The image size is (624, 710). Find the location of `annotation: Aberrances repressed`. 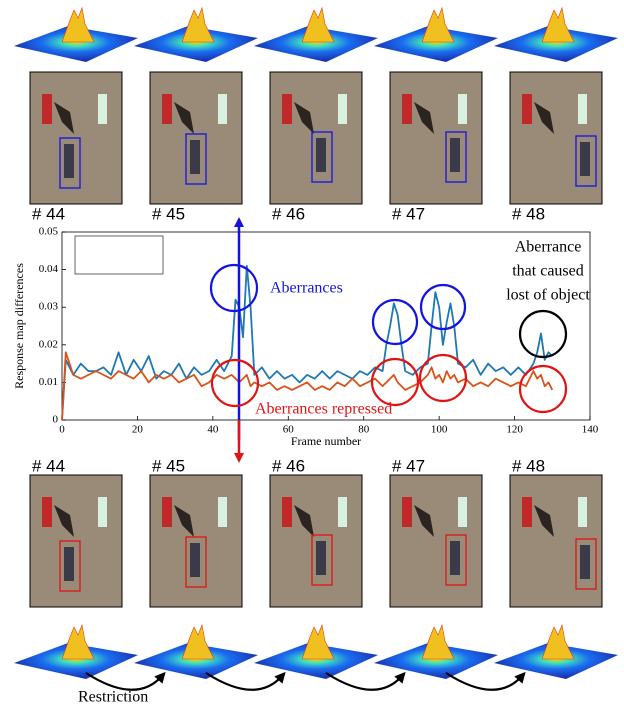

annotation: Aberrances repressed is located at coordinates (323, 409).